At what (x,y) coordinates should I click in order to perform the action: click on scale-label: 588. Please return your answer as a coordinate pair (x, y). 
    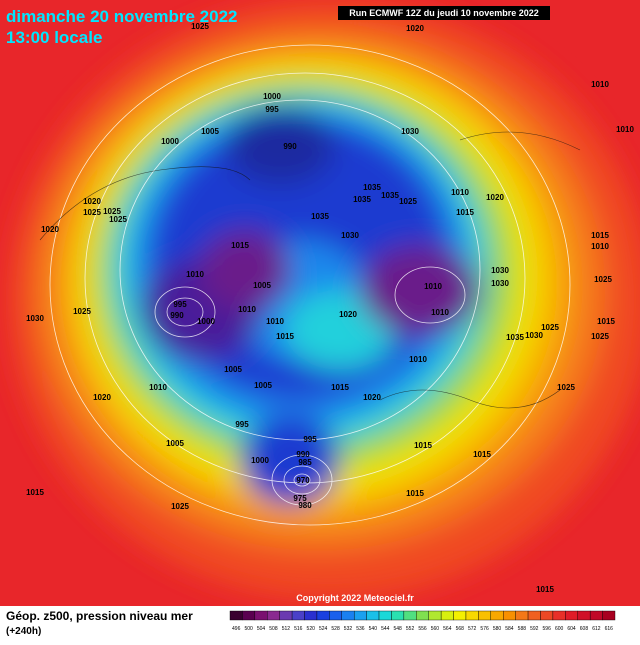
    Looking at the image, I should click on (522, 629).